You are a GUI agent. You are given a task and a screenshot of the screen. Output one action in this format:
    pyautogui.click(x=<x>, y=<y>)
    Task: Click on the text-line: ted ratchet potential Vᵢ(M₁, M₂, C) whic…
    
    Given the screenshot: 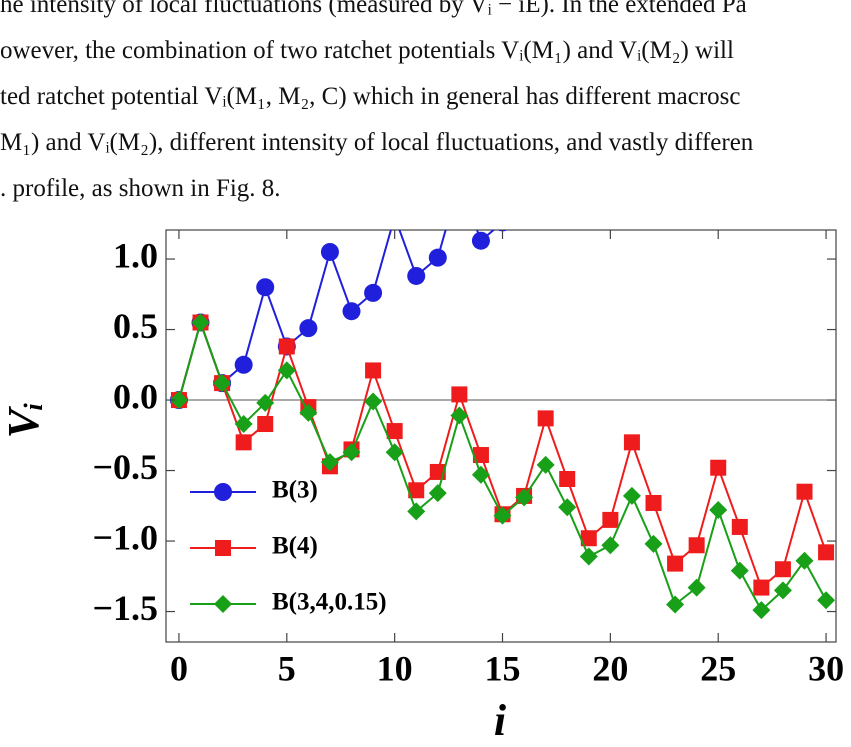 What is the action you would take?
    pyautogui.click(x=370, y=96)
    